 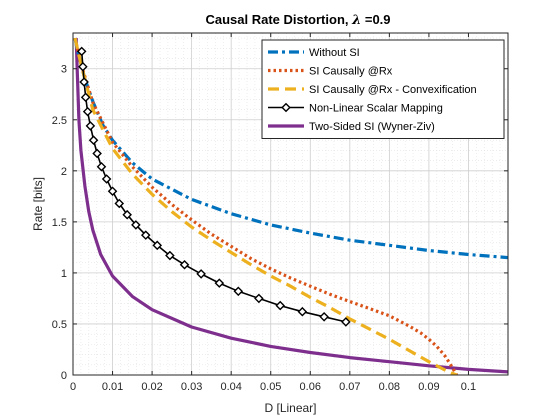 I want to click on y-tick-label: 1, so click(x=64, y=274).